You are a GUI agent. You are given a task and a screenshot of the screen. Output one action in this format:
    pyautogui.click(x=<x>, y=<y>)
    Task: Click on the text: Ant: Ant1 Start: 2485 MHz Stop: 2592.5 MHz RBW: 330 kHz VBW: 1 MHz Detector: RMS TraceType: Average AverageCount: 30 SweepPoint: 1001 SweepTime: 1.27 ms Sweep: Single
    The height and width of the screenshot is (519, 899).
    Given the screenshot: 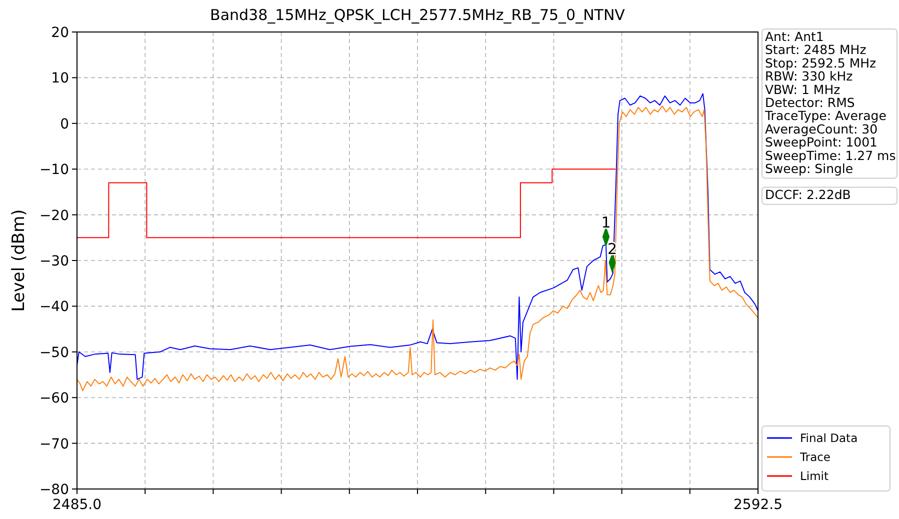 What is the action you would take?
    pyautogui.click(x=830, y=102)
    